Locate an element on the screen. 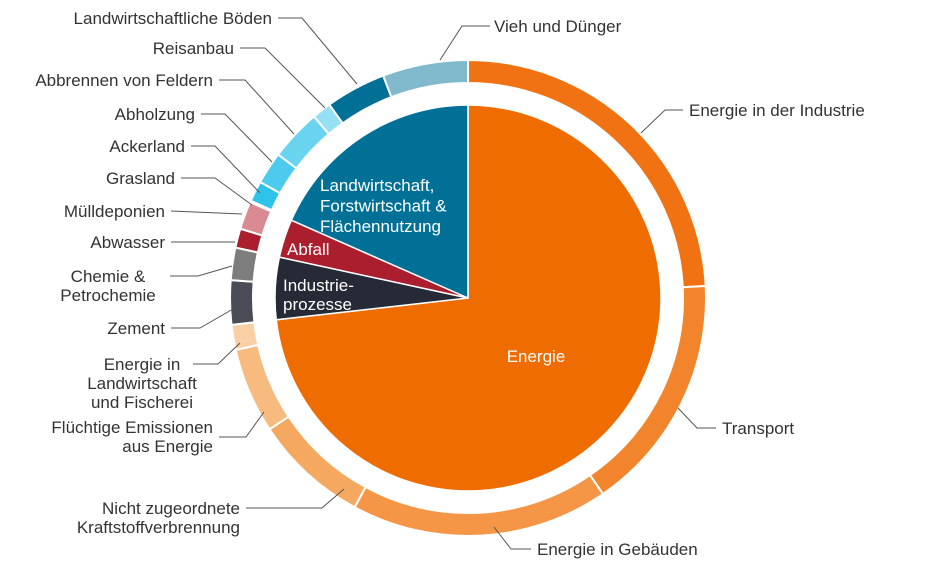 The width and height of the screenshot is (940, 572). data-label-reisanbau: Reisanbau is located at coordinates (193, 48).